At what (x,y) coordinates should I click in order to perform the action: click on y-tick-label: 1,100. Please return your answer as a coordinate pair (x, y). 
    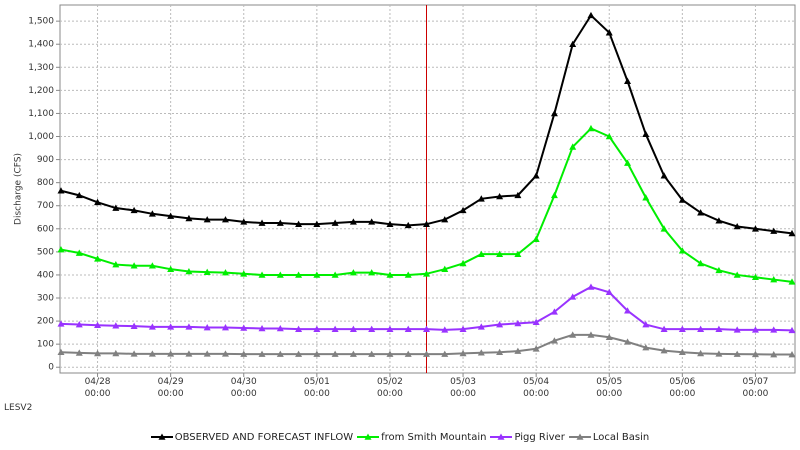
    Looking at the image, I should click on (41, 114).